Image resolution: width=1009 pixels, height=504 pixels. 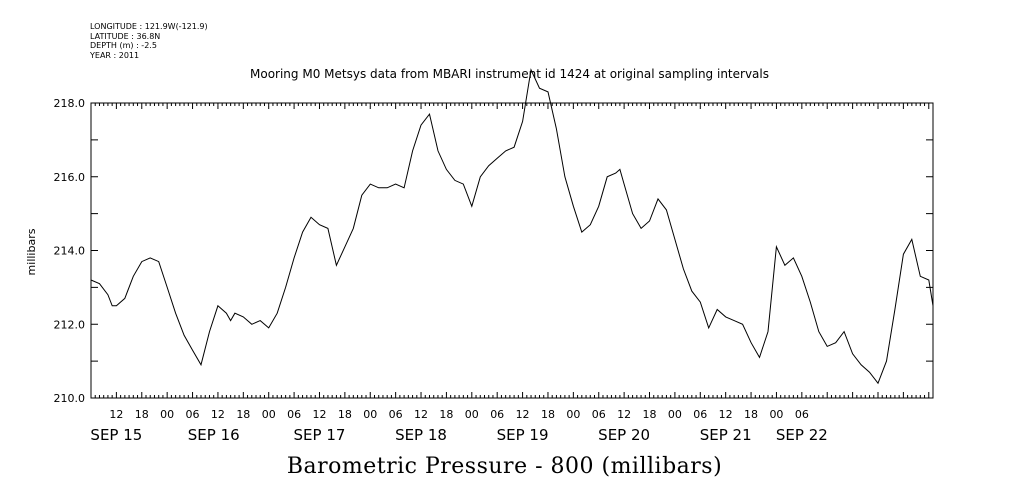 I want to click on x-date-label: SEP 22, so click(x=802, y=435).